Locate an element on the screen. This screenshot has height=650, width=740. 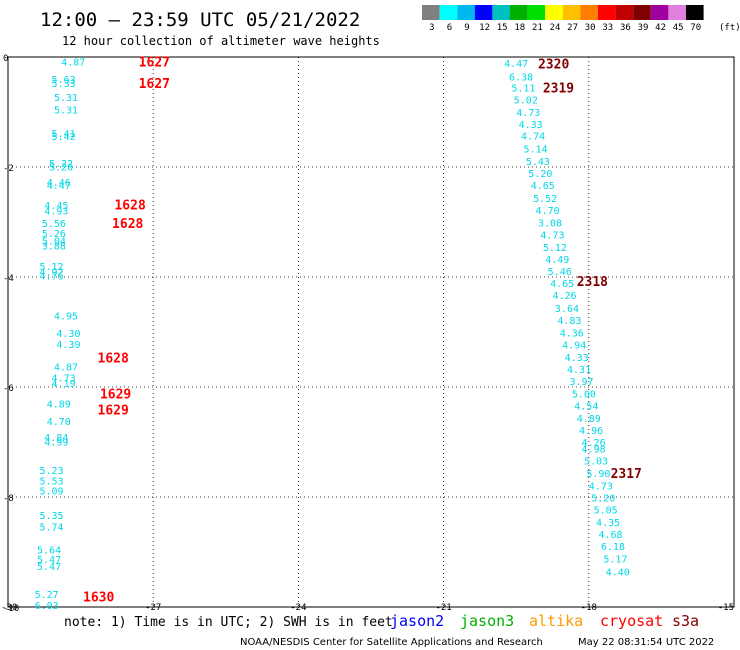
swh-point-label: 4.47 is located at coordinates (59, 186).